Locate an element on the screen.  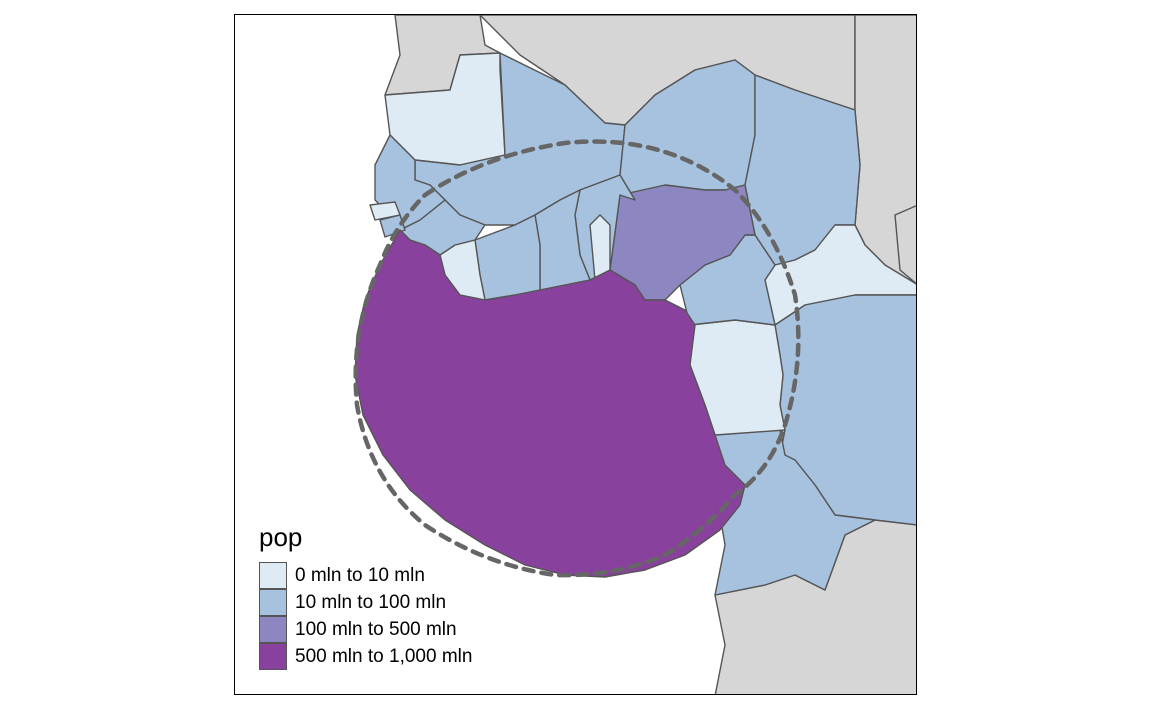
legend-item: 500 mln to 1,000 mln is located at coordinates (365, 656).